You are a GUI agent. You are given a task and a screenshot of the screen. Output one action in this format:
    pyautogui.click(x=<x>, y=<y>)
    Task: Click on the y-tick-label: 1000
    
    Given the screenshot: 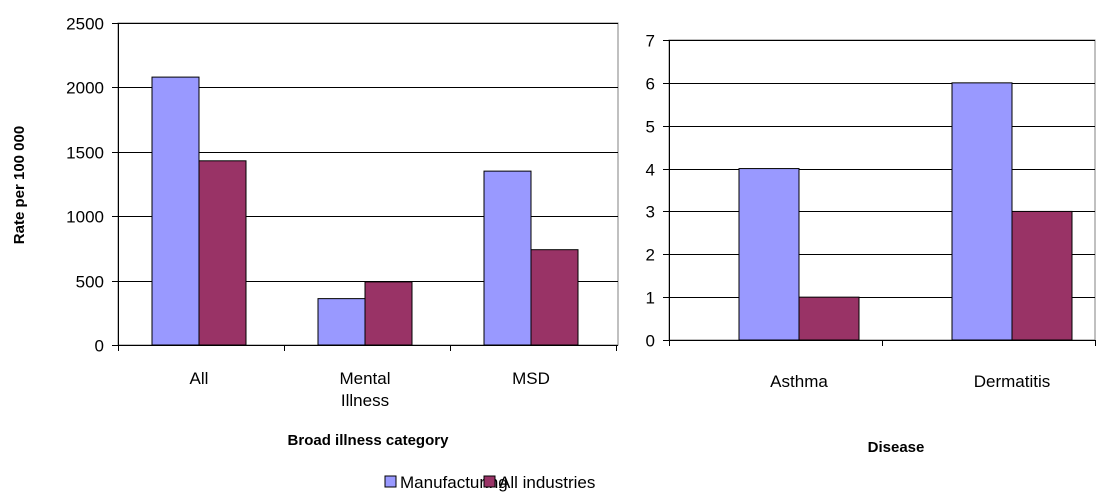 What is the action you would take?
    pyautogui.click(x=85, y=217)
    